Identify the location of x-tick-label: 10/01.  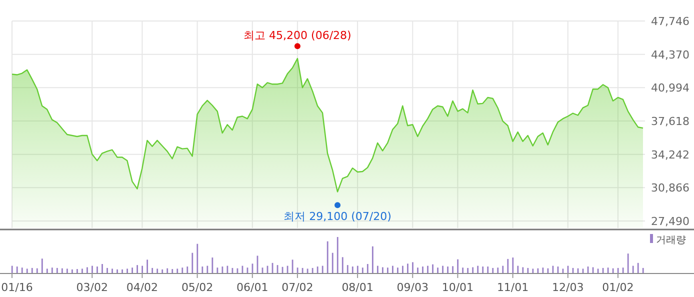
(458, 287).